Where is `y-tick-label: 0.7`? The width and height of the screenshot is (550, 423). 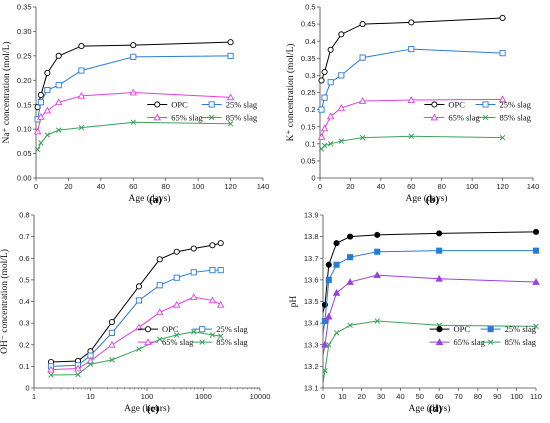 y-tick-label: 0.7 is located at coordinates (24, 236).